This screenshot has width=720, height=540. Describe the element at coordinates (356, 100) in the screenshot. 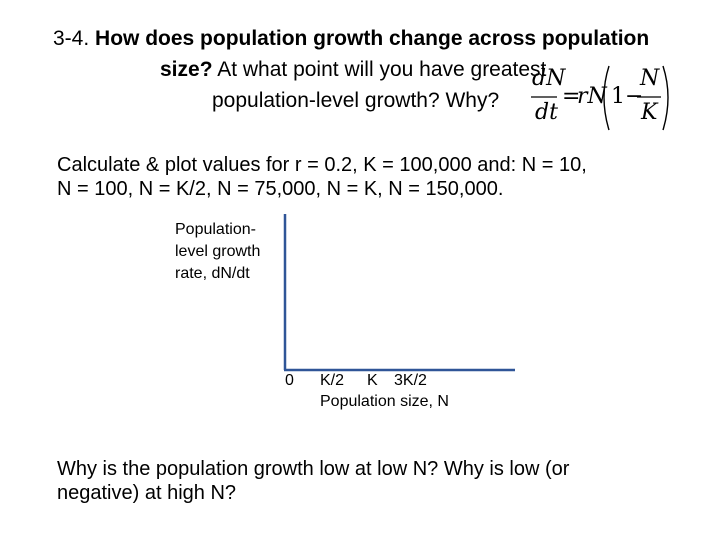

I see `slide-title-line-3: population-level growth? Why?` at that location.